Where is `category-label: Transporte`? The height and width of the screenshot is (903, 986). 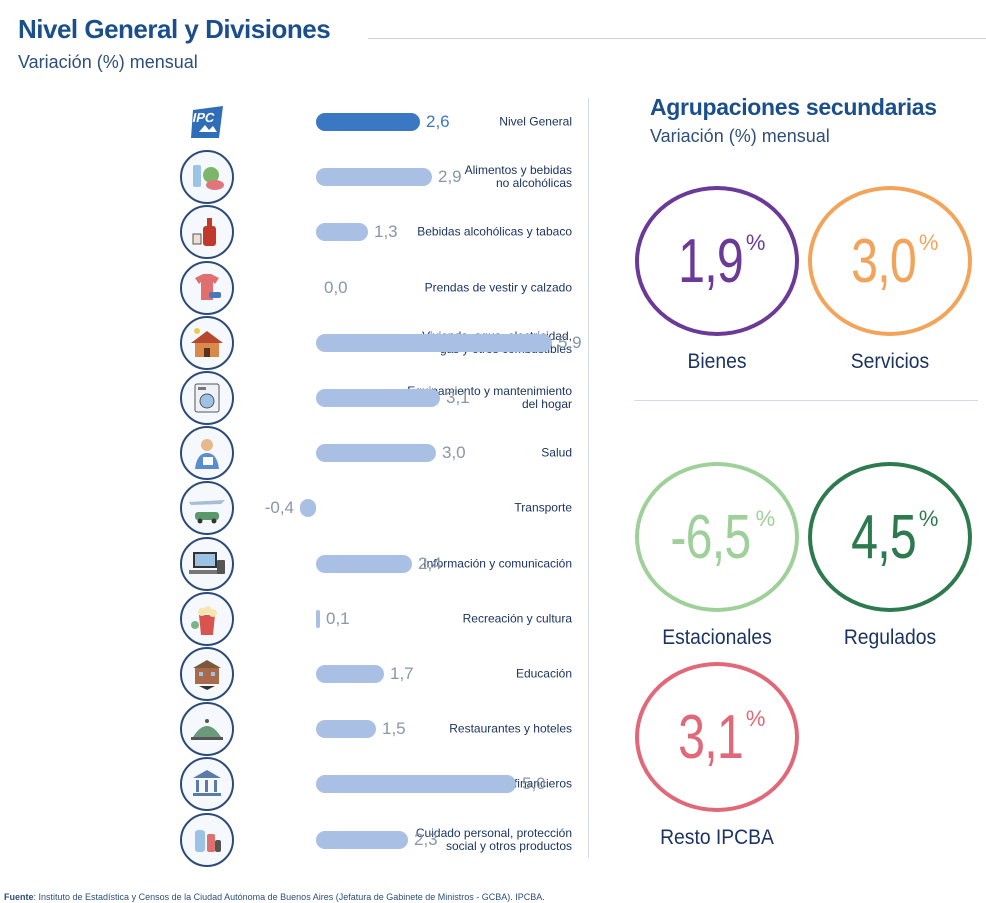
category-label: Transporte is located at coordinates (543, 507).